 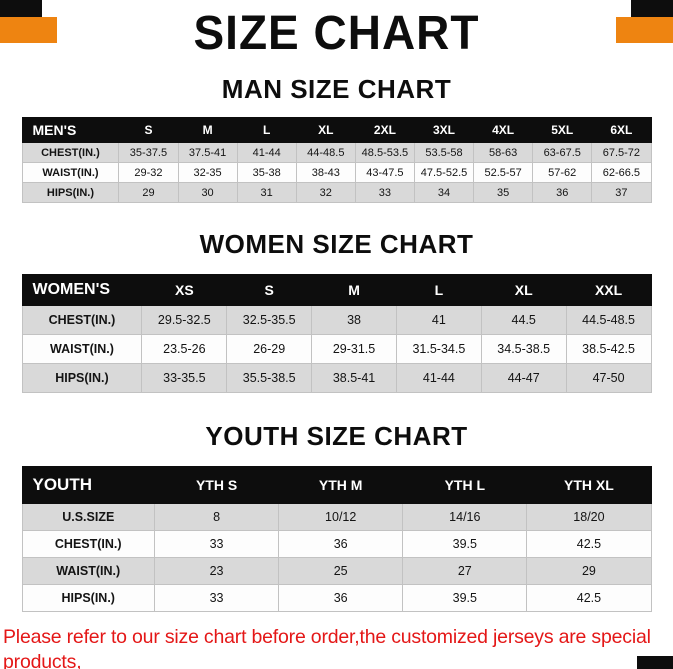 What do you see at coordinates (562, 153) in the screenshot?
I see `value-cell: 63-67.5` at bounding box center [562, 153].